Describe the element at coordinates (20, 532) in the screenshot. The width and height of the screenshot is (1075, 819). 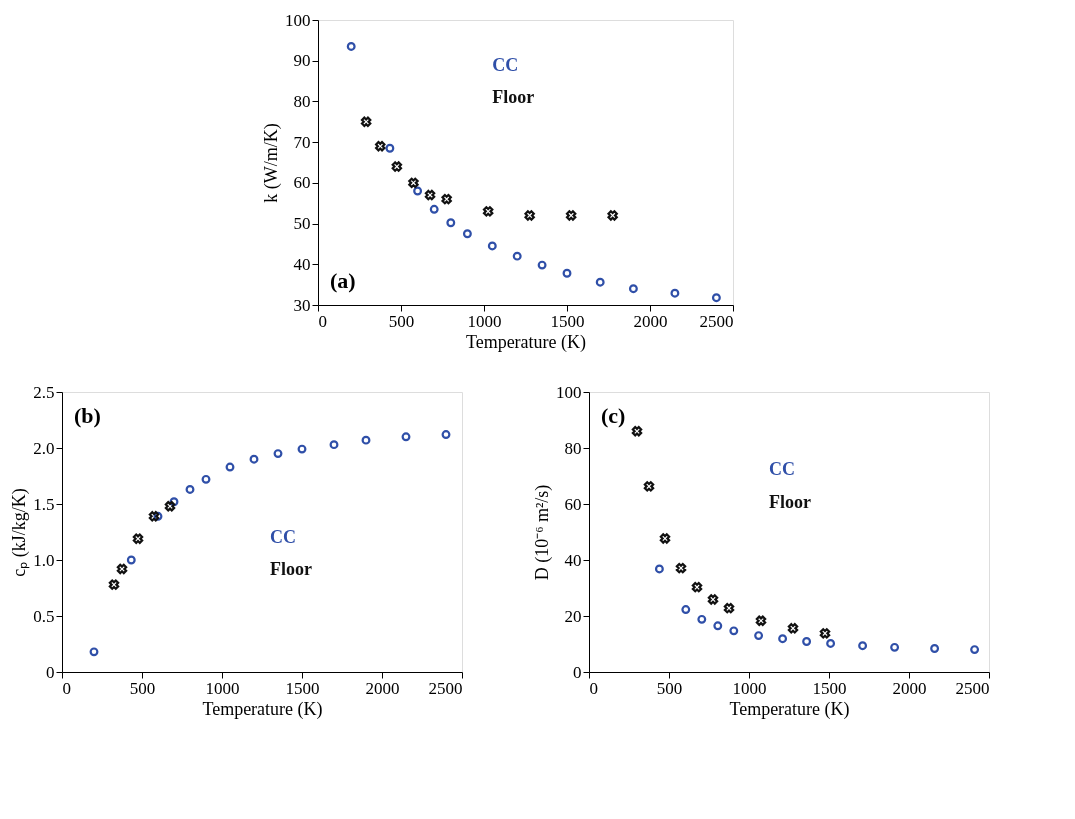
I see `y-axis-title: cₚ (kJ/kg/K)` at that location.